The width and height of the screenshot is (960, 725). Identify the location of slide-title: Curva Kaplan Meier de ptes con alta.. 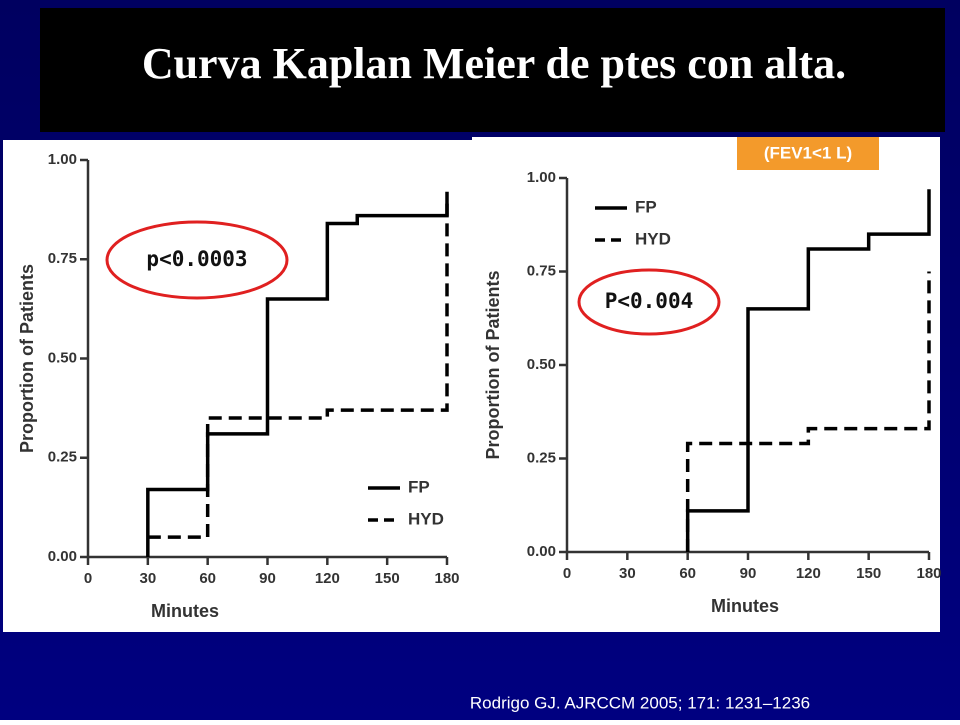
(494, 63).